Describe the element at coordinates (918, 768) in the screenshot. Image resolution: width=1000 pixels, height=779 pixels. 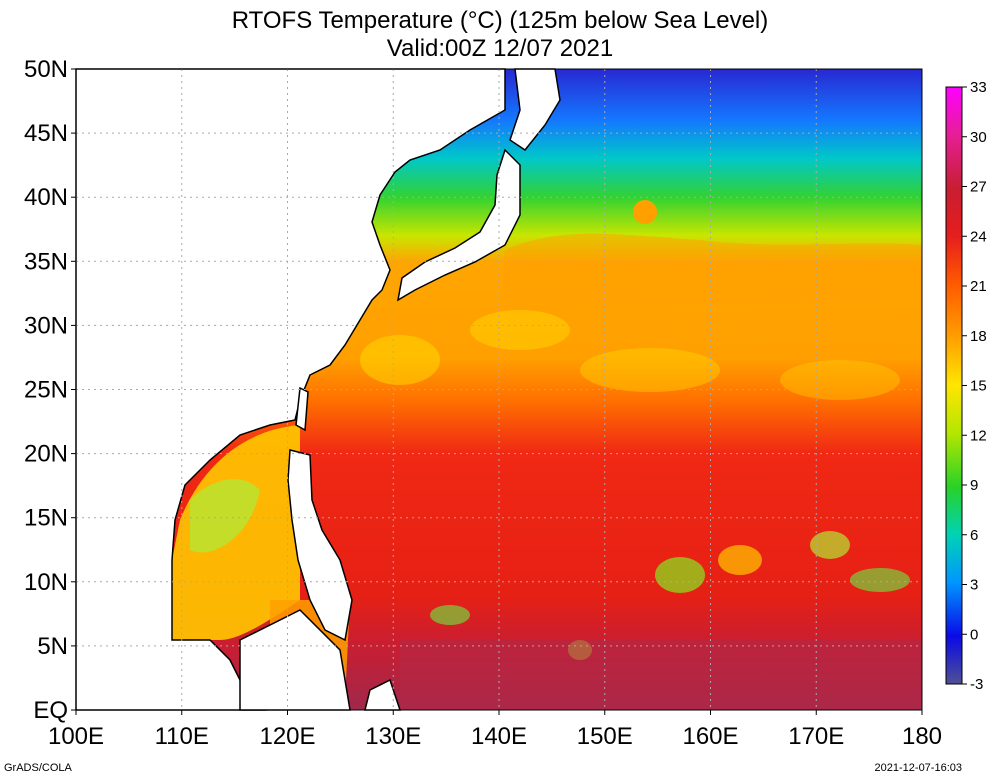
I see `footer-timestamp: 2021-12-07-16:03` at that location.